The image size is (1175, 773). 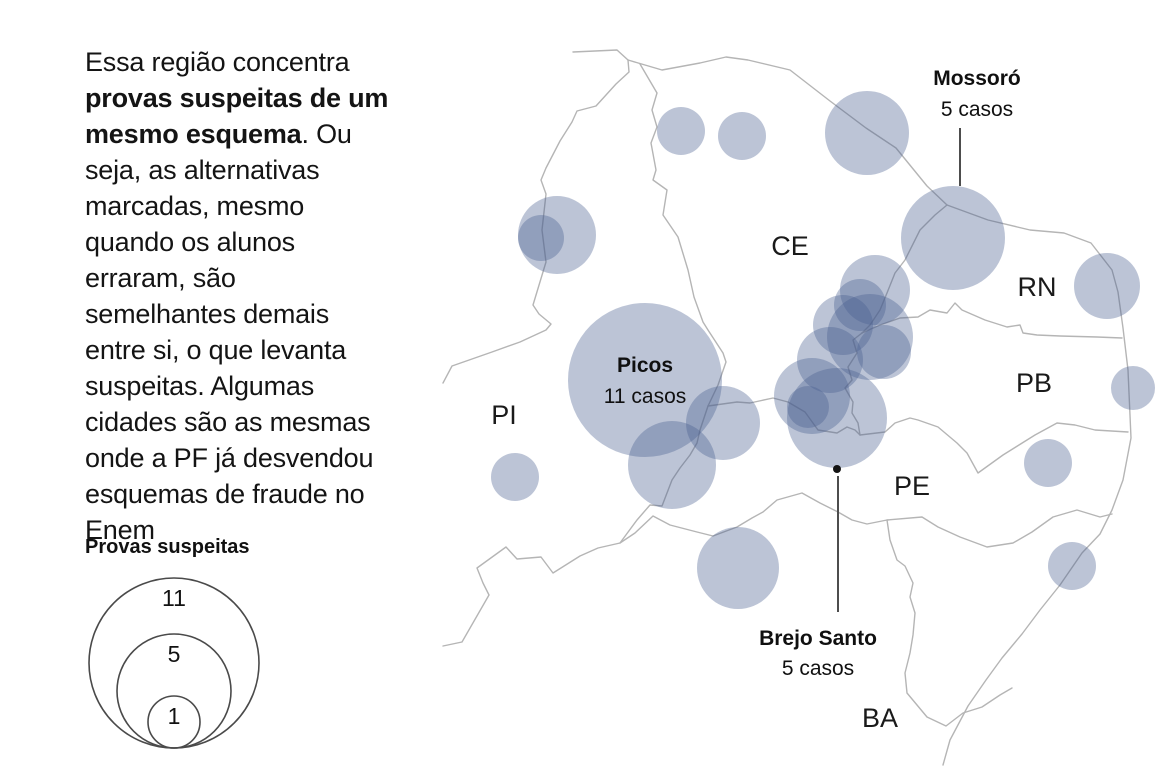 I want to click on pi-ce-north-border, so click(x=536, y=221).